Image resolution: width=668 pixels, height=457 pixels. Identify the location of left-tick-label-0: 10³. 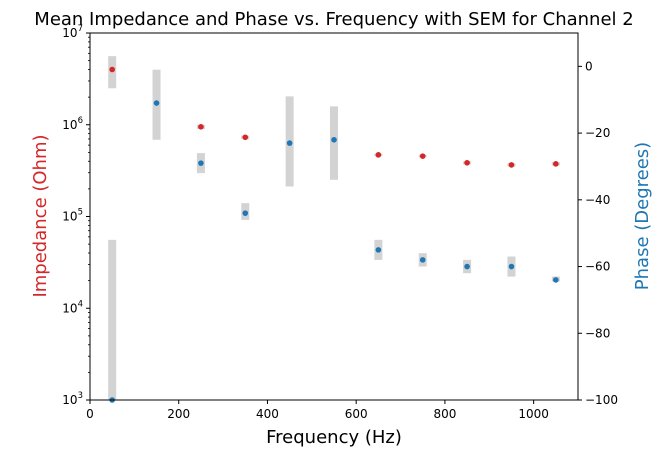
(72, 399).